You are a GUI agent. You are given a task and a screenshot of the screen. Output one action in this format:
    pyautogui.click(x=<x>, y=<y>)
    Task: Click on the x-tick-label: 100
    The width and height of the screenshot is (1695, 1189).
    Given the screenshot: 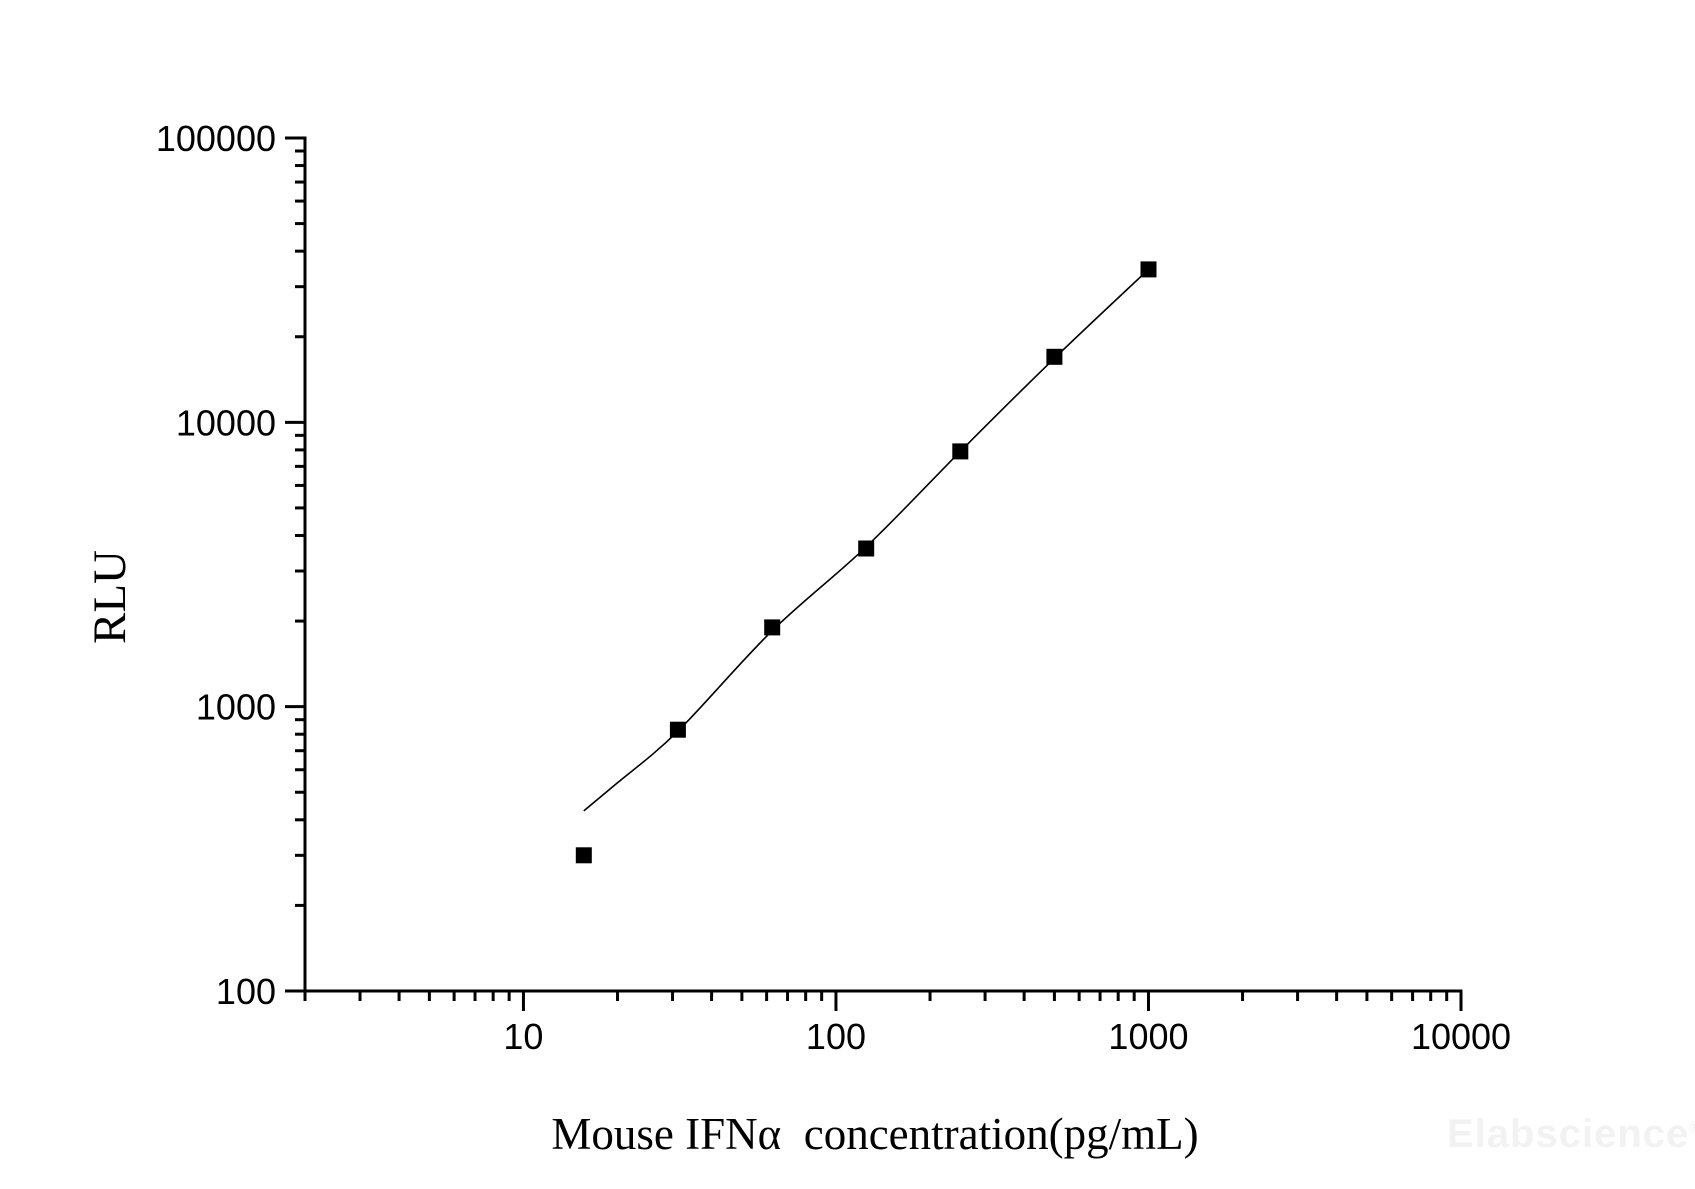 What is the action you would take?
    pyautogui.click(x=836, y=1036)
    